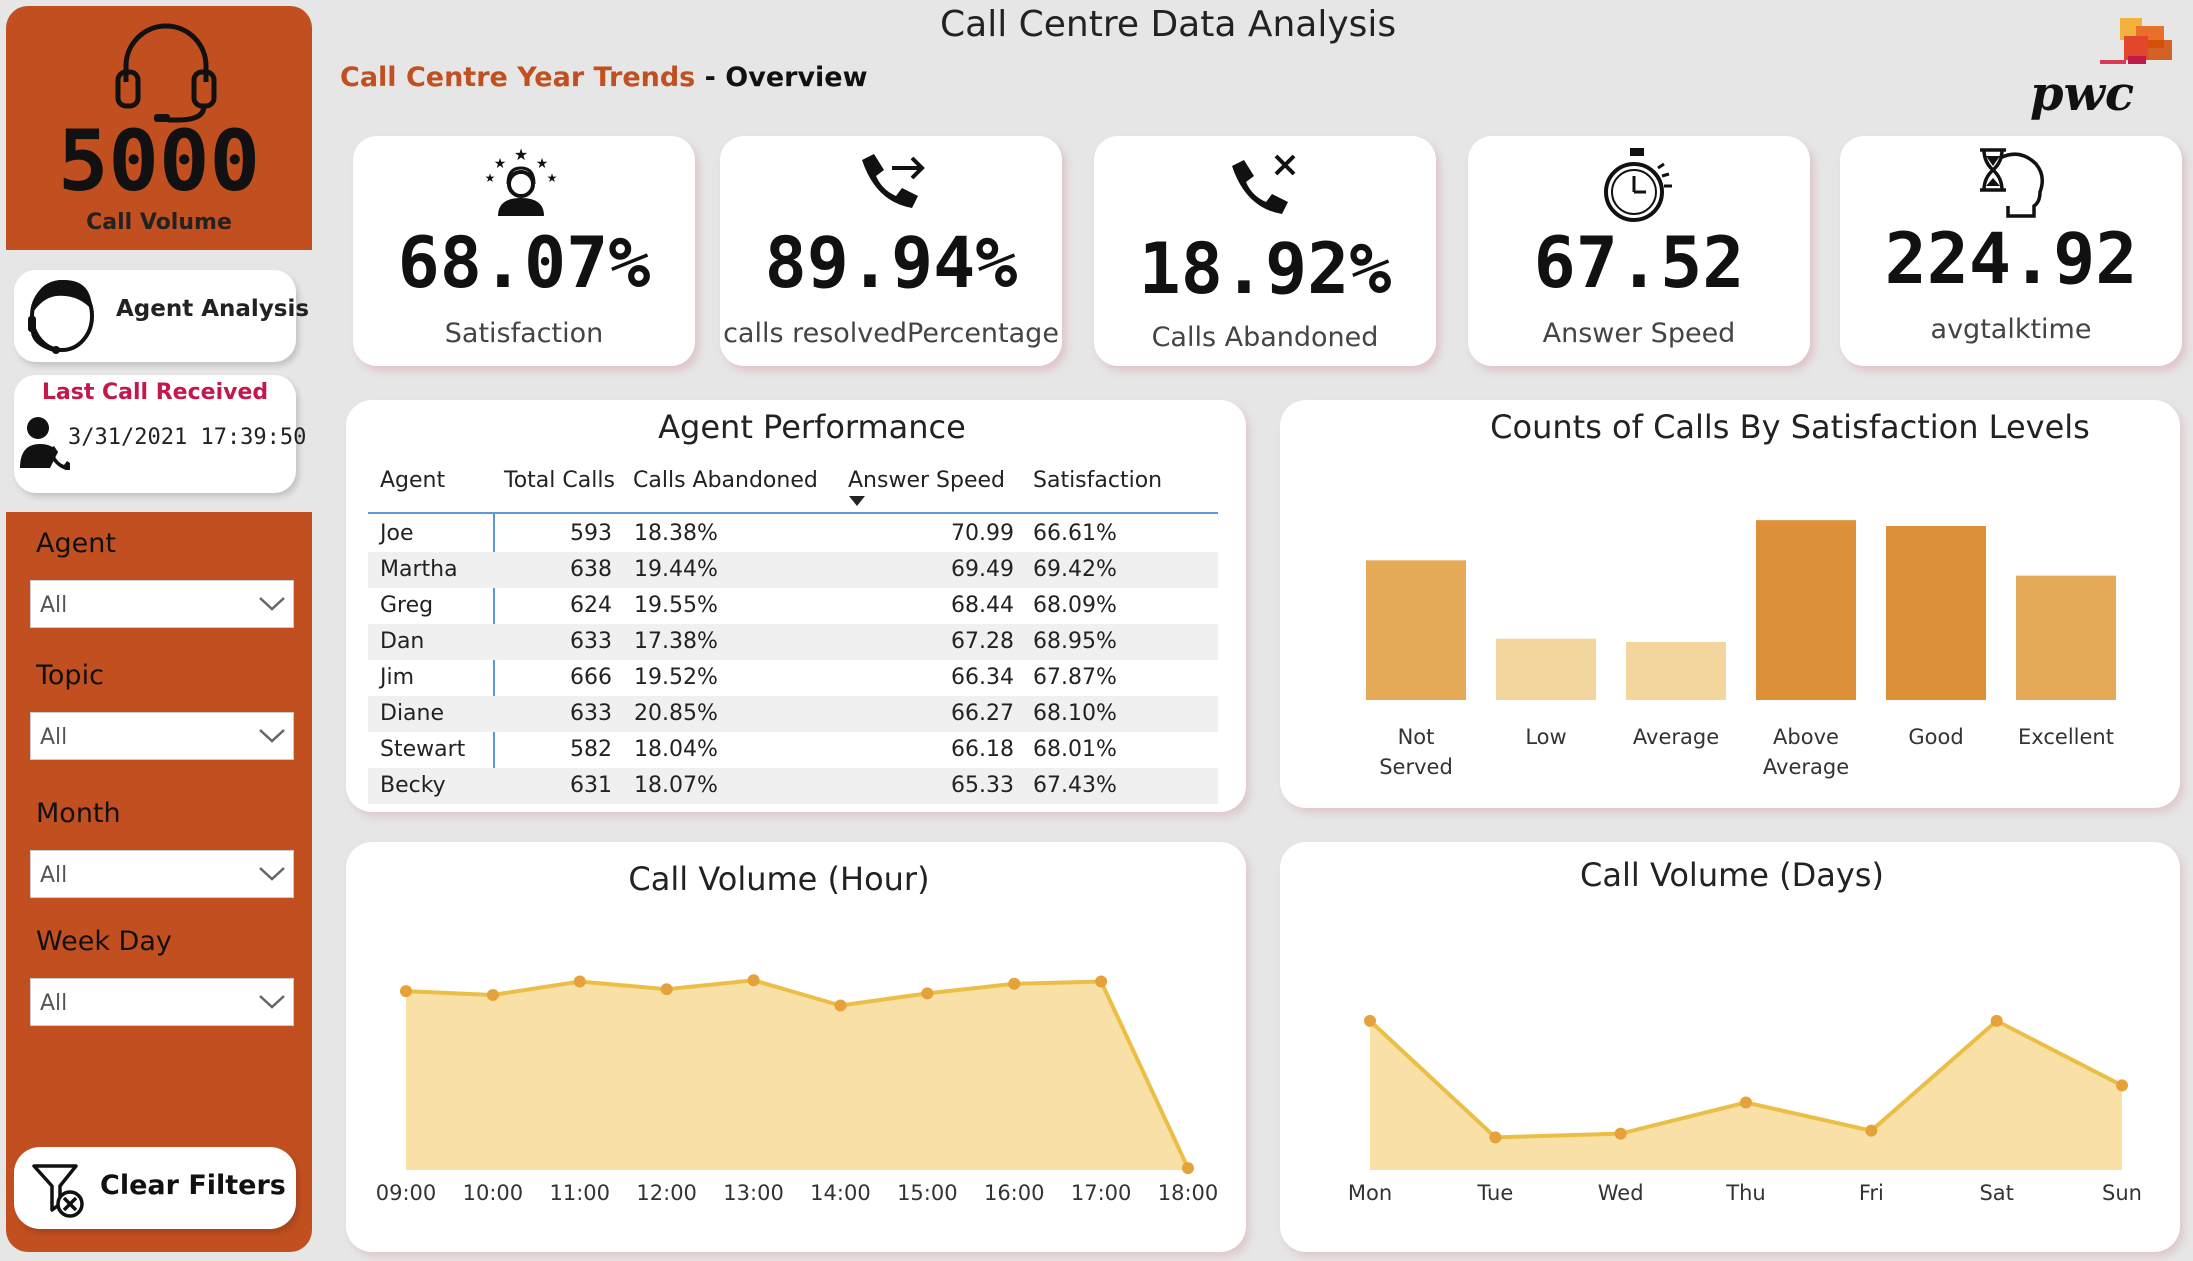 Image resolution: width=2193 pixels, height=1261 pixels. I want to click on filter-clear-icon, so click(58, 1191).